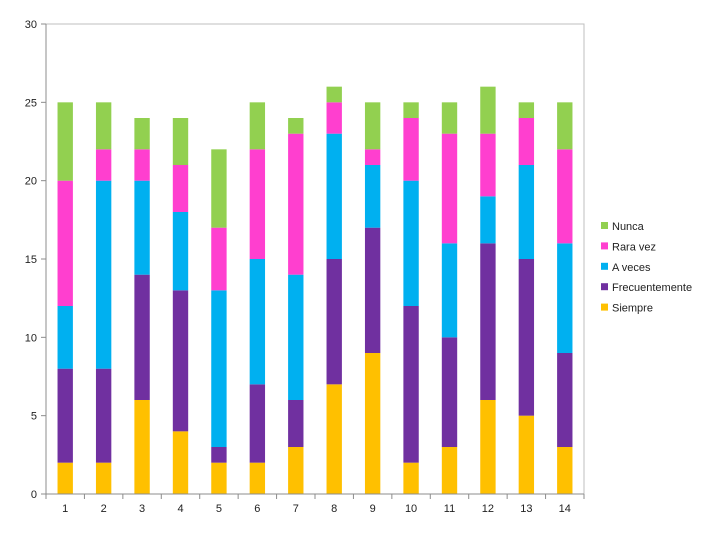 Image resolution: width=720 pixels, height=545 pixels. What do you see at coordinates (631, 268) in the screenshot?
I see `legend-label: A veces` at bounding box center [631, 268].